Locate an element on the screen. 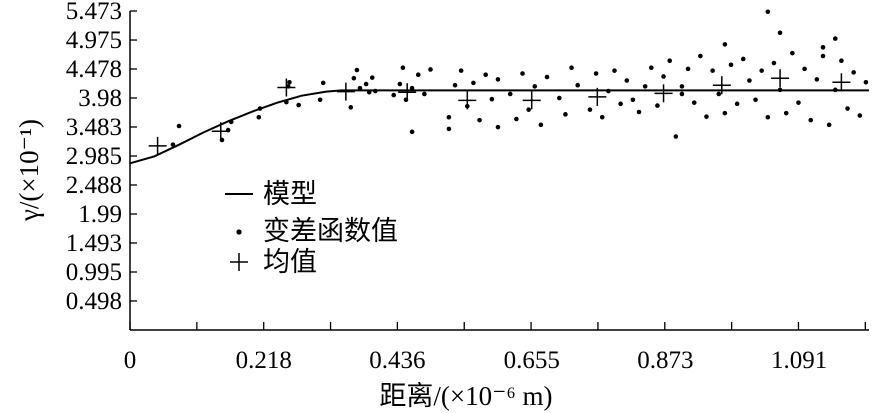 The width and height of the screenshot is (872, 413). legend-item: 变差函数值 is located at coordinates (317, 231).